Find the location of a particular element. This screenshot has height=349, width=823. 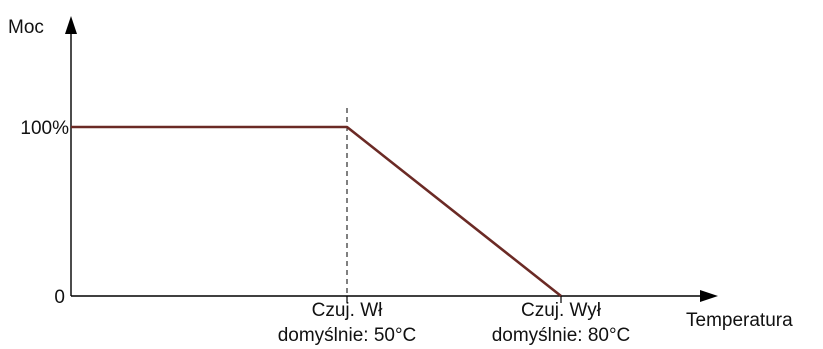

x-tick-label-off: Czuj. Wył is located at coordinates (561, 310).